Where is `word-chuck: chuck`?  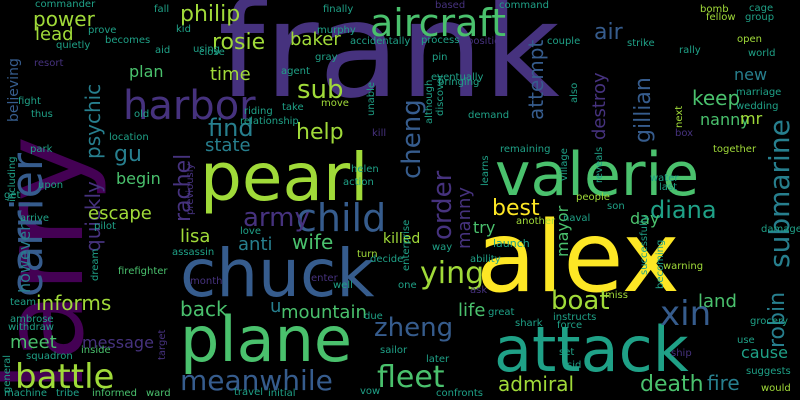
word-chuck: chuck is located at coordinates (277, 273).